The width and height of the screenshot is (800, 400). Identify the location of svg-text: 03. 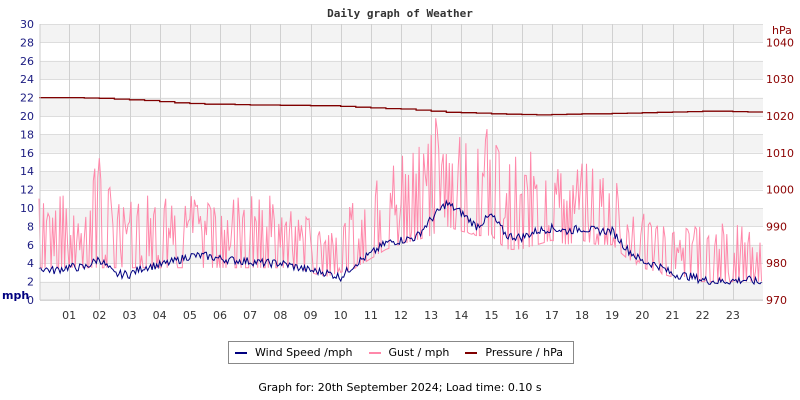
(130, 315).